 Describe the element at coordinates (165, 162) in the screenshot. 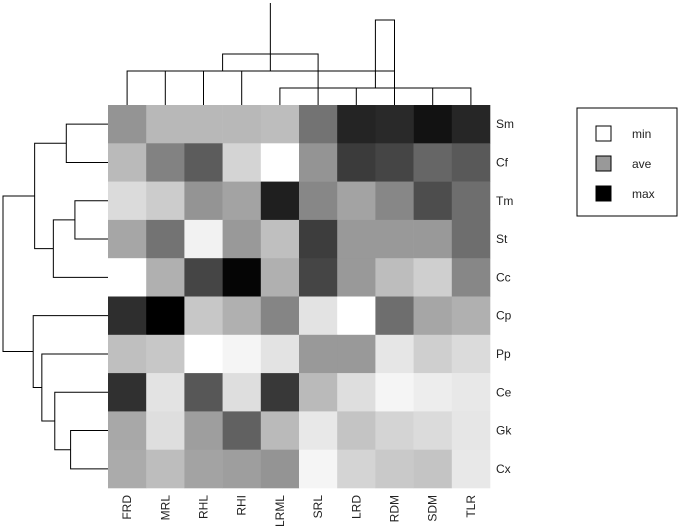

I see `heatmap-cell-Cf-MRL` at that location.